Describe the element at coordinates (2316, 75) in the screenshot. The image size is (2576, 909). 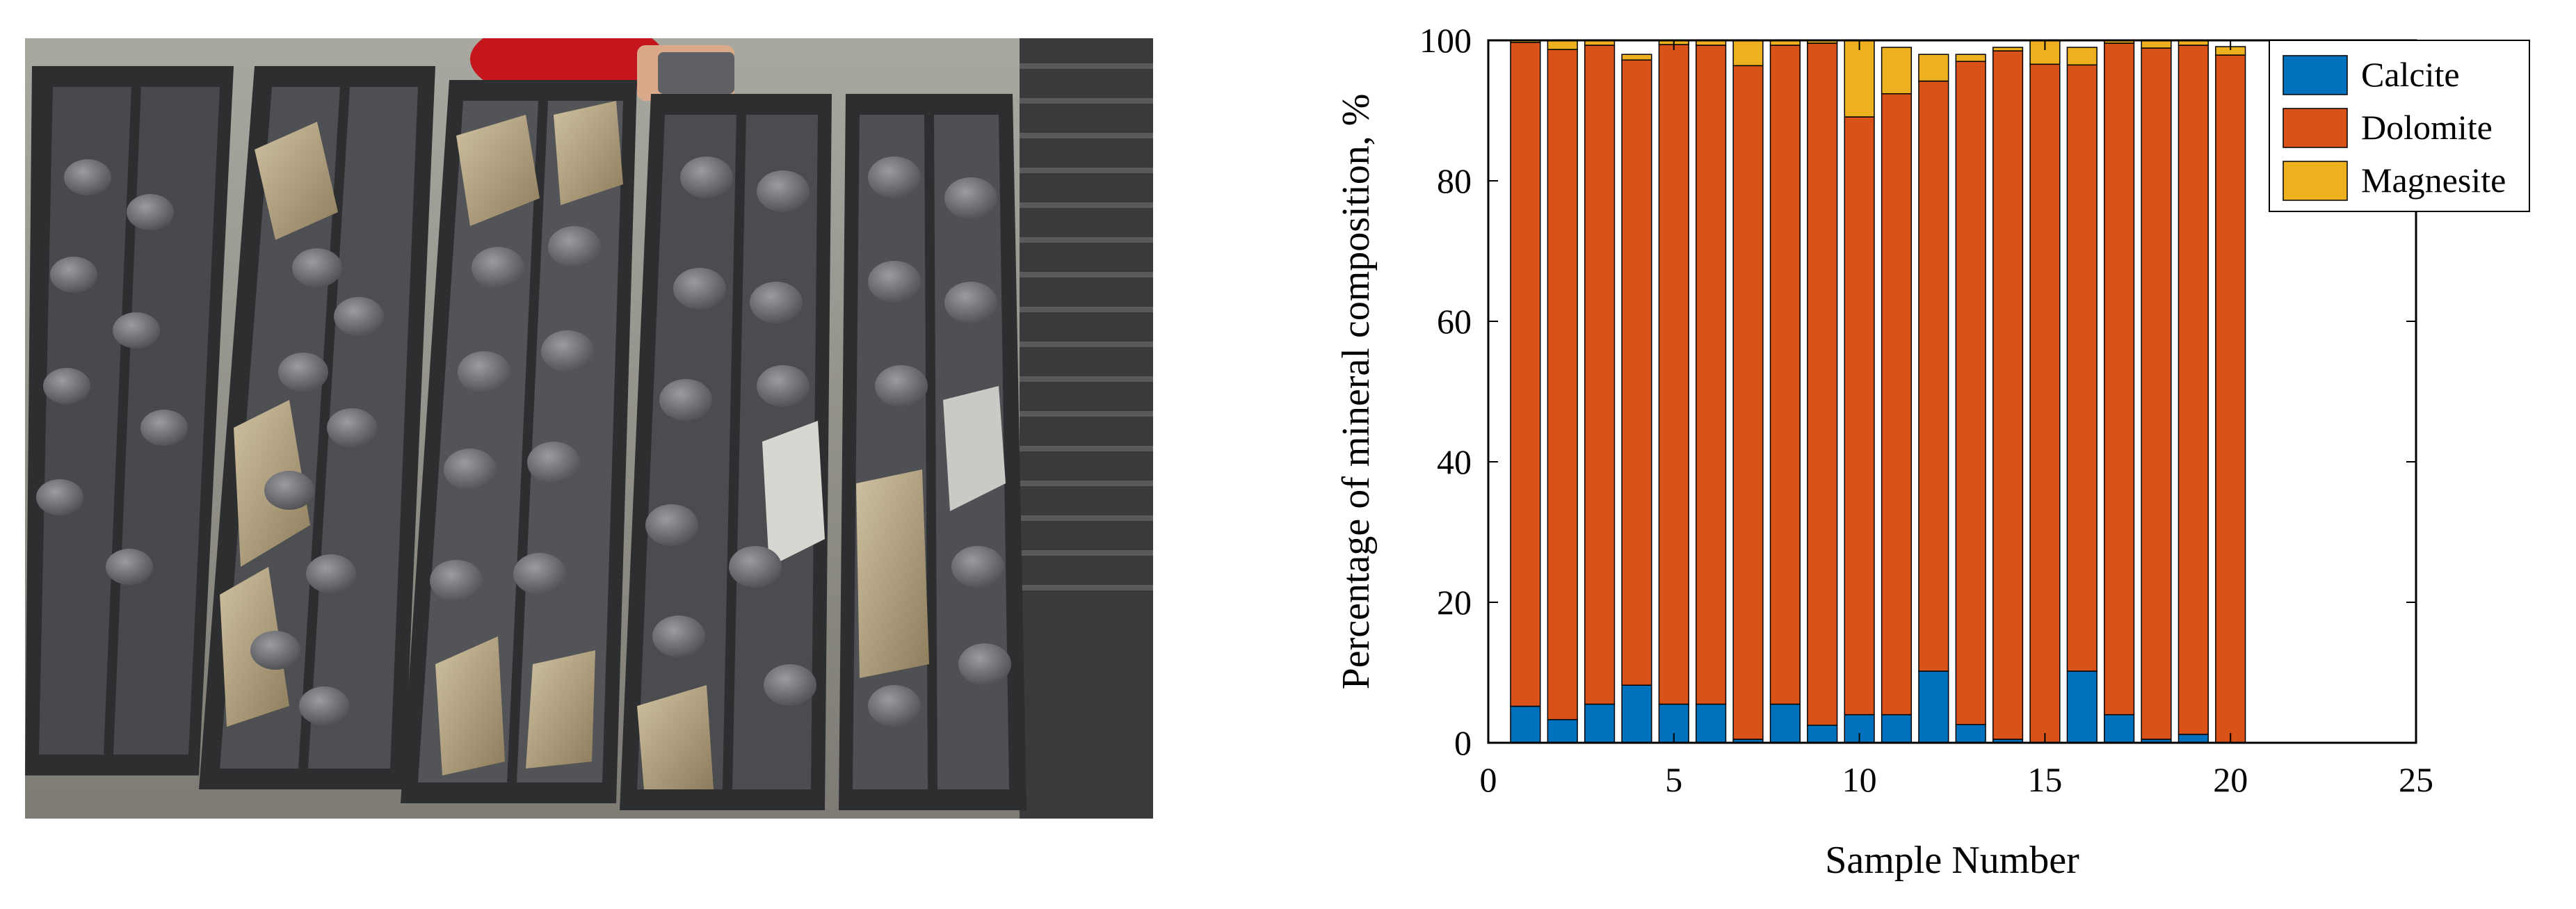
I see `legend-swatch-calcite` at that location.